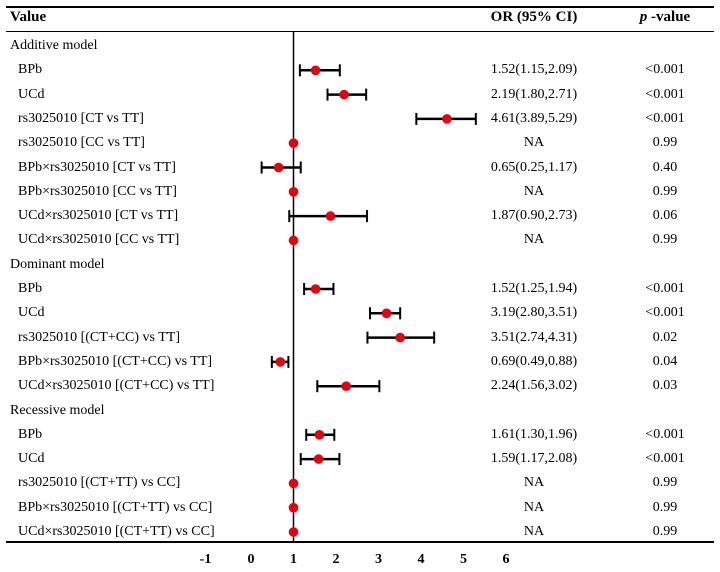 This screenshot has width=720, height=572. Describe the element at coordinates (116, 531) in the screenshot. I see `row-label: UCd×rs3025010 [(CT+TT) vs CC]` at that location.